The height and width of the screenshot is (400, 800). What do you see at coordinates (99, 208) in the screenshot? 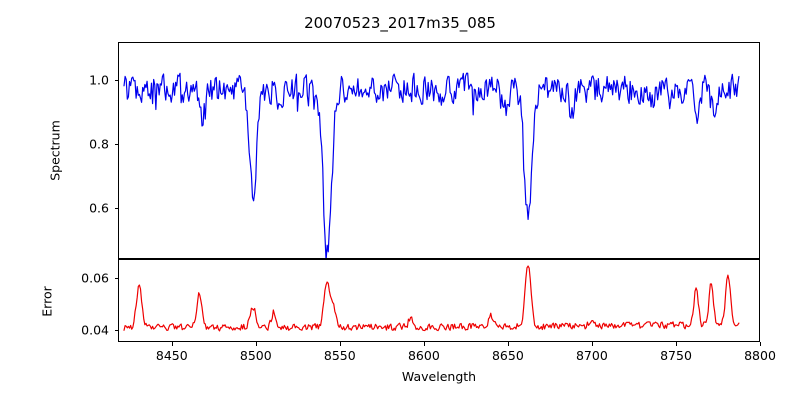
I see `spectrum-y-tick-label: 0.6` at bounding box center [99, 208].